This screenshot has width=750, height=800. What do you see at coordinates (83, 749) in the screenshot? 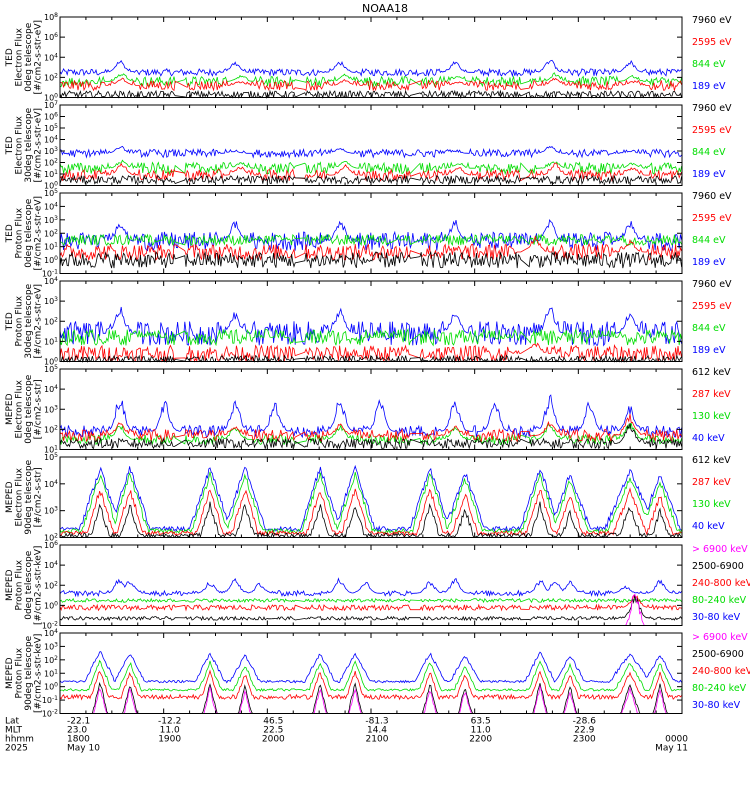
I see `x-tick-label-date: May 10` at bounding box center [83, 749].